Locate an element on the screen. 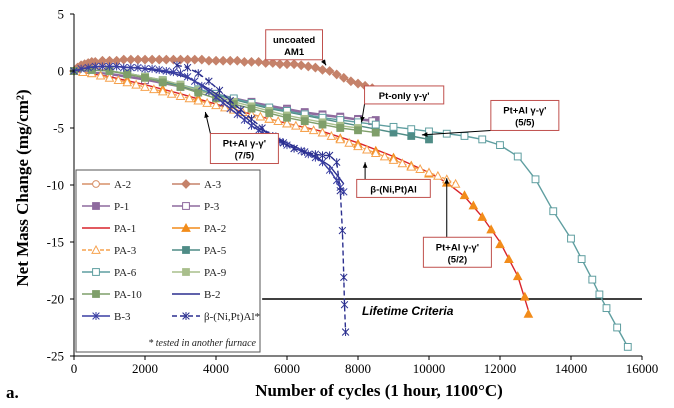 This screenshot has height=408, width=674. y-tick-label: -10 is located at coordinates (55, 185).